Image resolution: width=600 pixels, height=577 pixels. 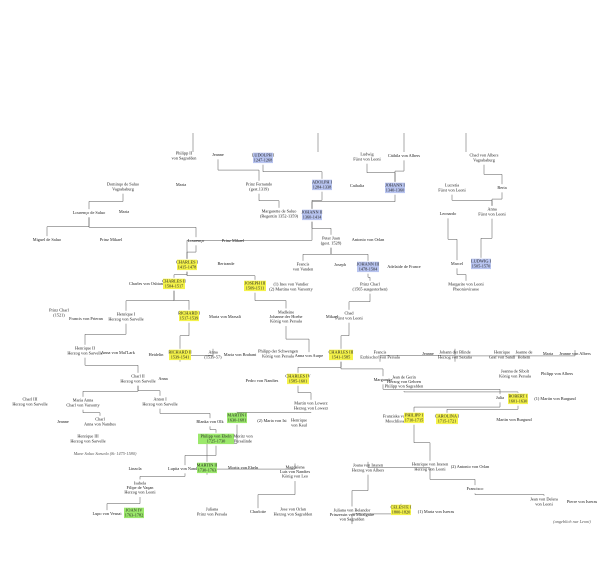 What do you see at coordinates (454, 352) in the screenshot?
I see `person-label-line: Johann der Blinde` at bounding box center [454, 352].